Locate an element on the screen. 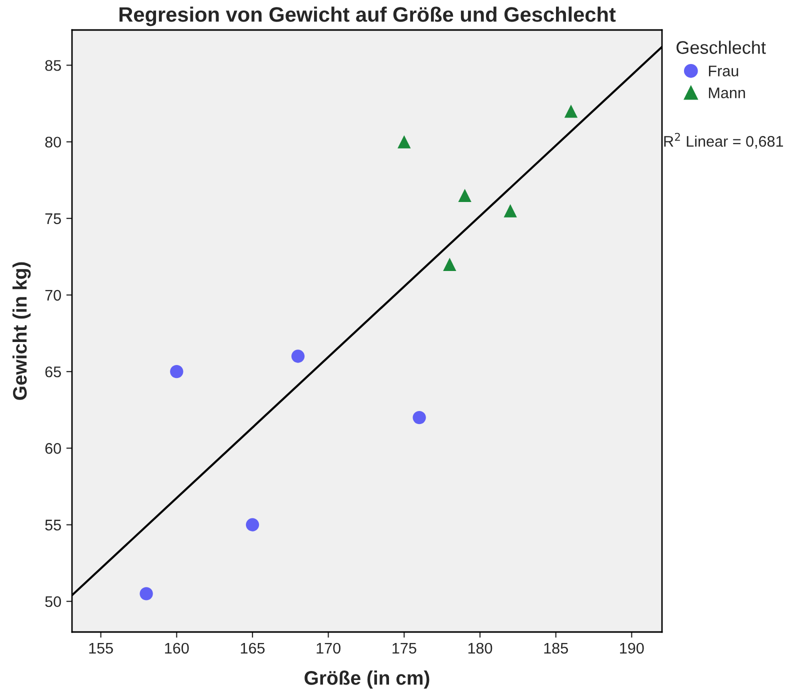  y-tick-label: 65 is located at coordinates (53, 372).